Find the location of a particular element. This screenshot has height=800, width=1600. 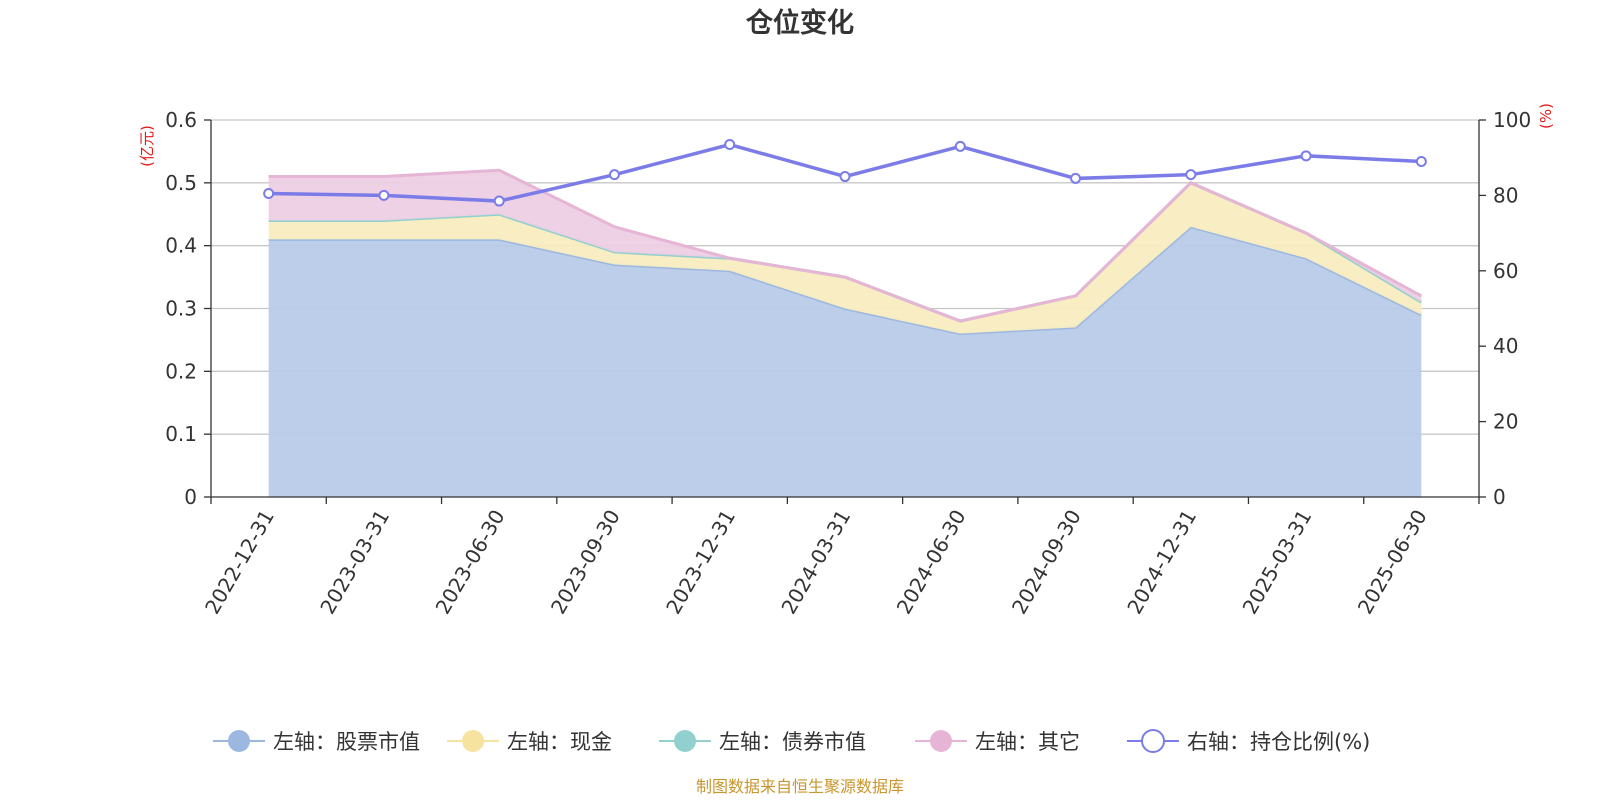

data-source-note: 制图数据来自恒生聚源数据库 is located at coordinates (800, 786).